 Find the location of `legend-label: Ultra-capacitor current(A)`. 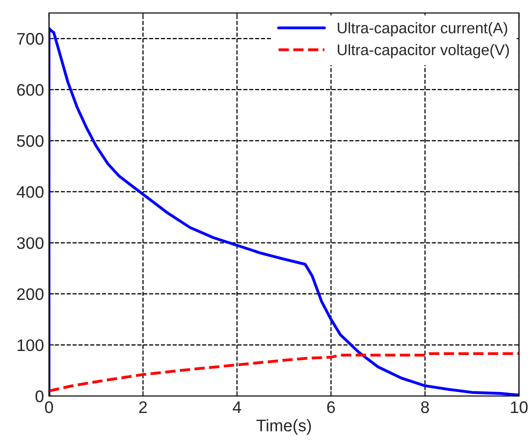

legend-label: Ultra-capacitor current(A) is located at coordinates (423, 29).